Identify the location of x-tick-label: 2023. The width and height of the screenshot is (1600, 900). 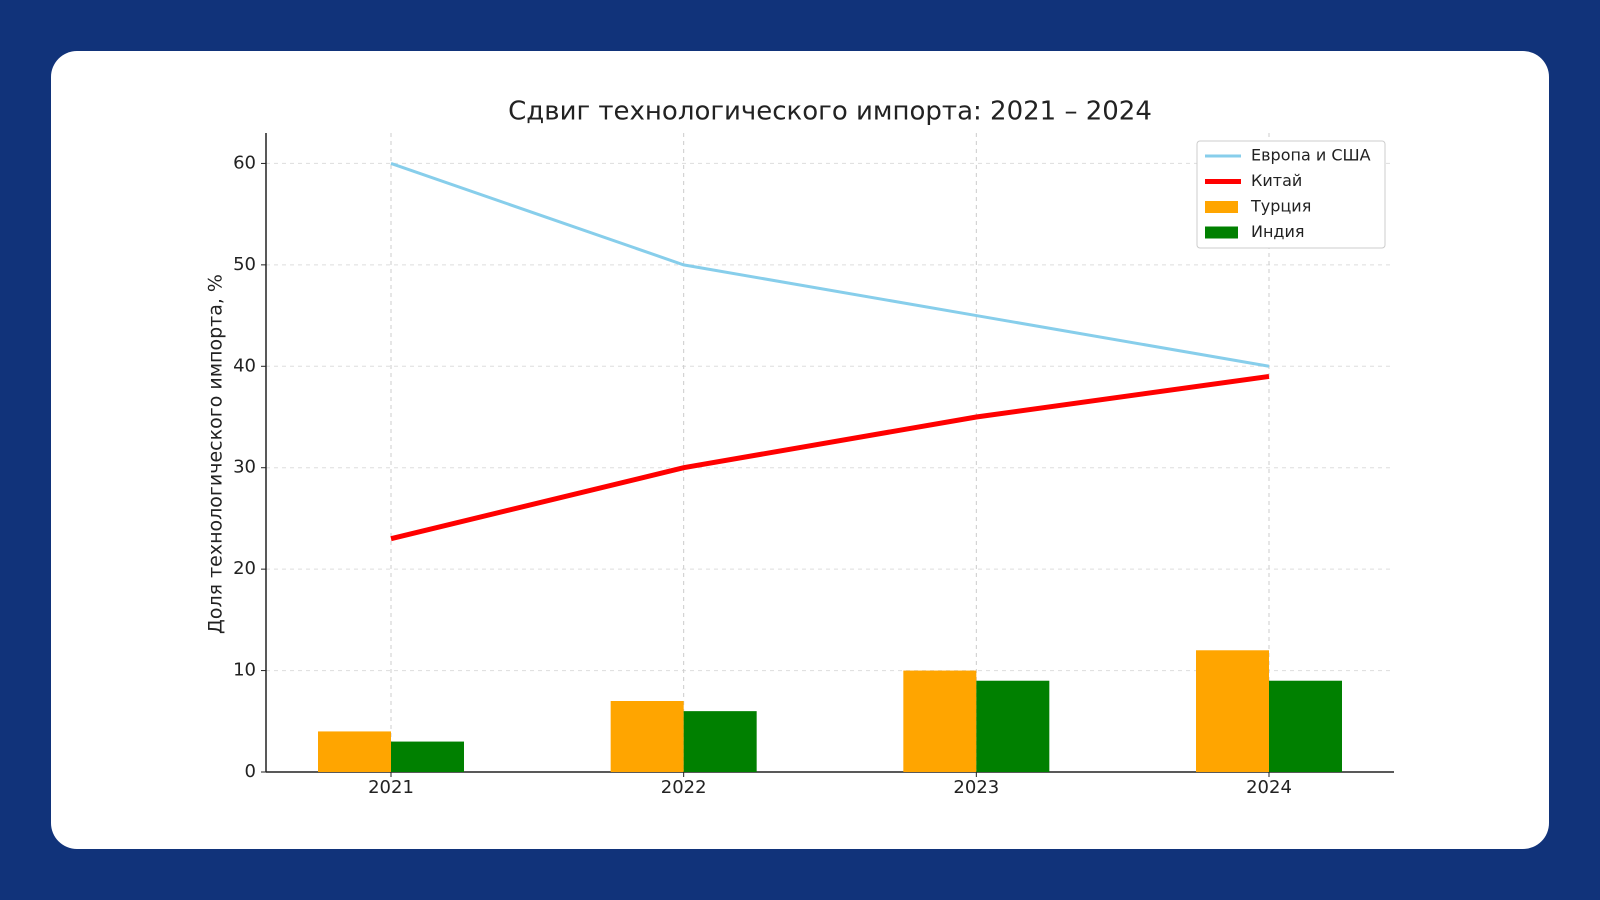
(976, 787).